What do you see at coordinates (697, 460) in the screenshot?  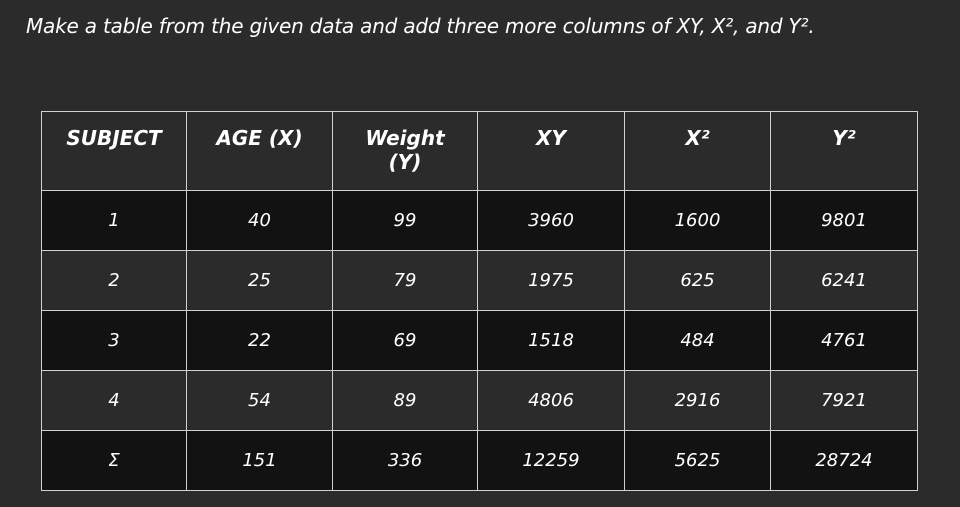 I see `cell-sum-x2: 5625` at bounding box center [697, 460].